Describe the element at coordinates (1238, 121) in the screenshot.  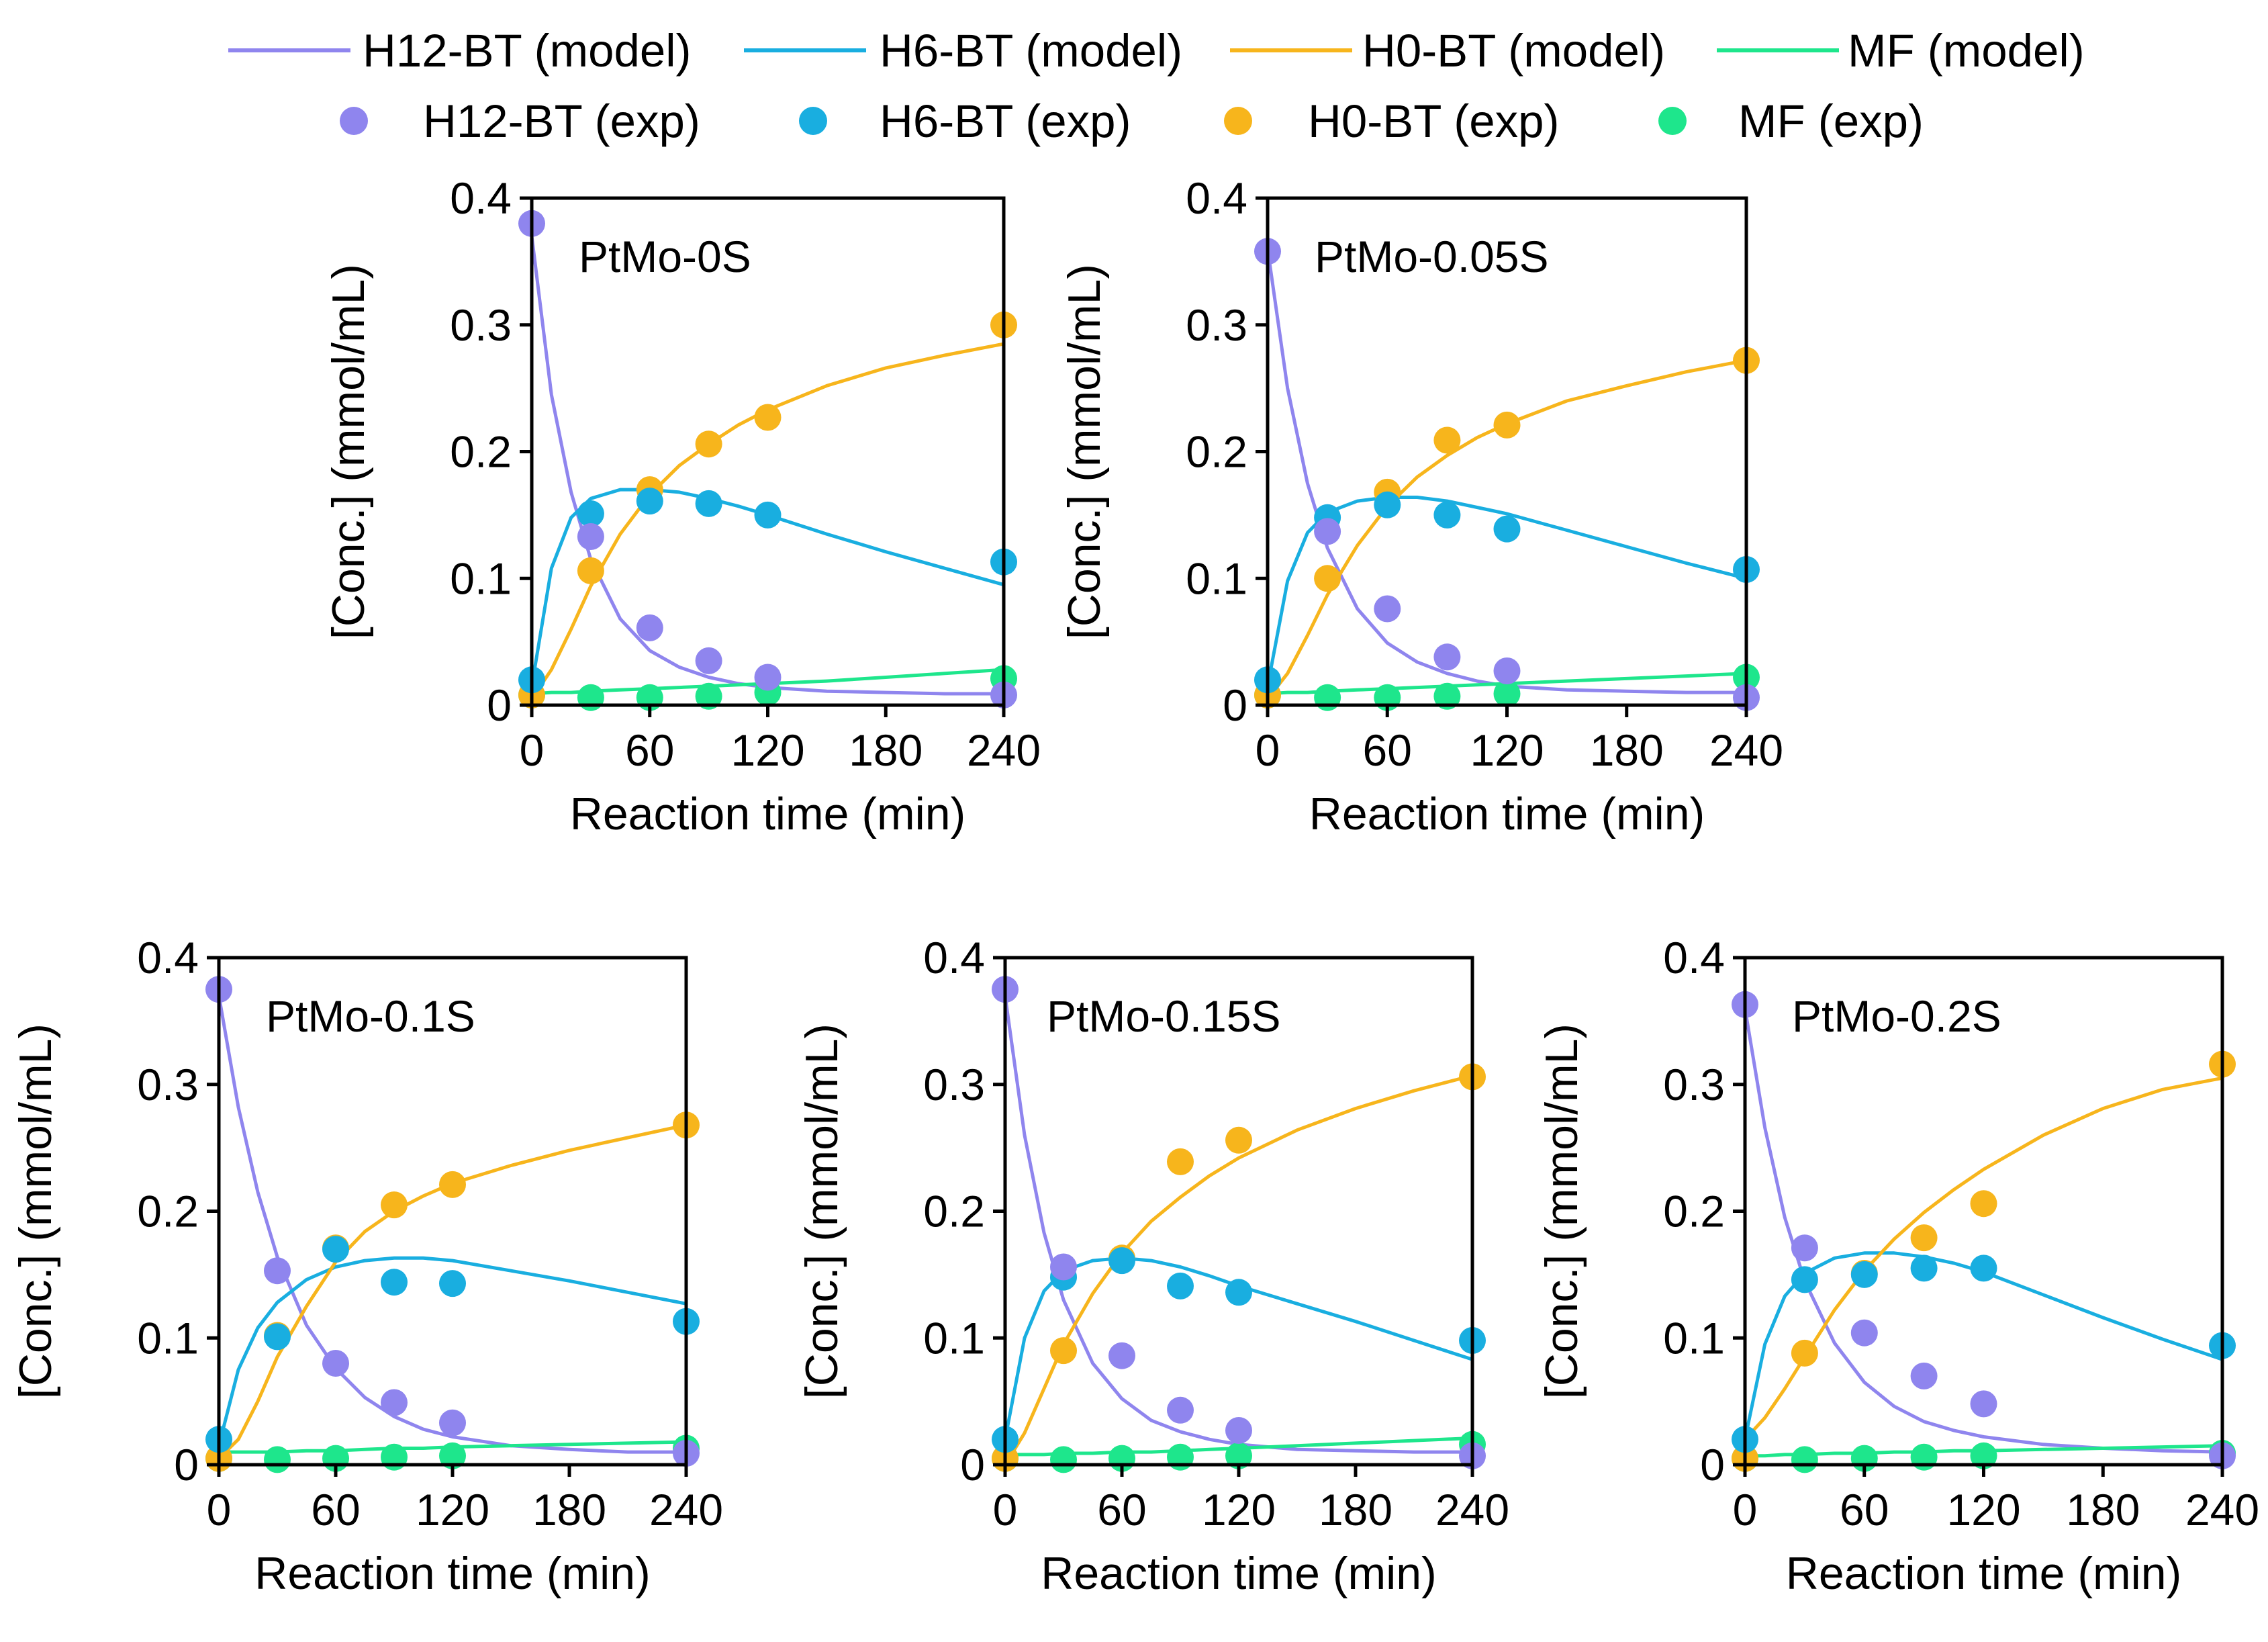
I see `legend-dot-h0-bt` at that location.